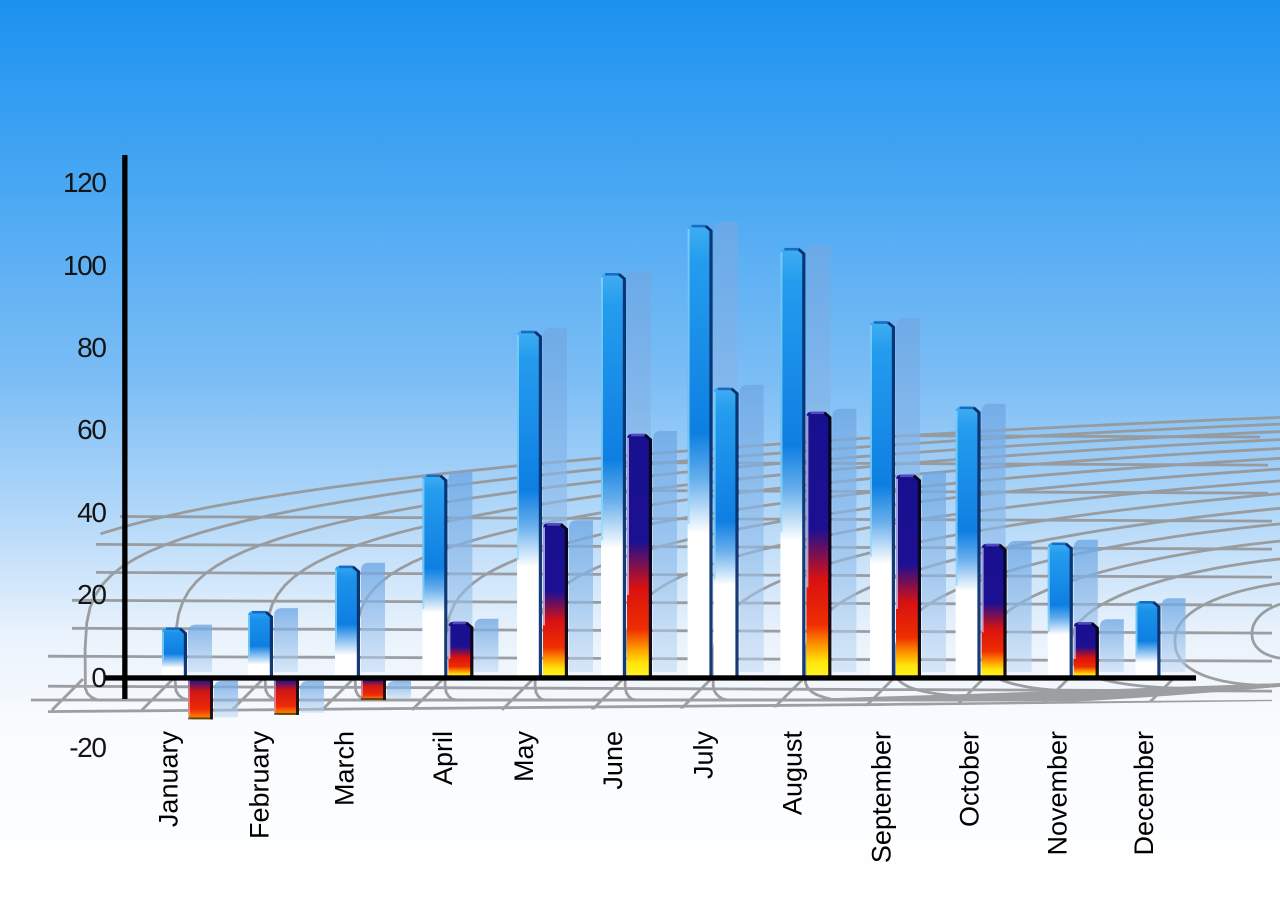 The image size is (1280, 905). Describe the element at coordinates (91, 512) in the screenshot. I see `svg-text: 40` at that location.